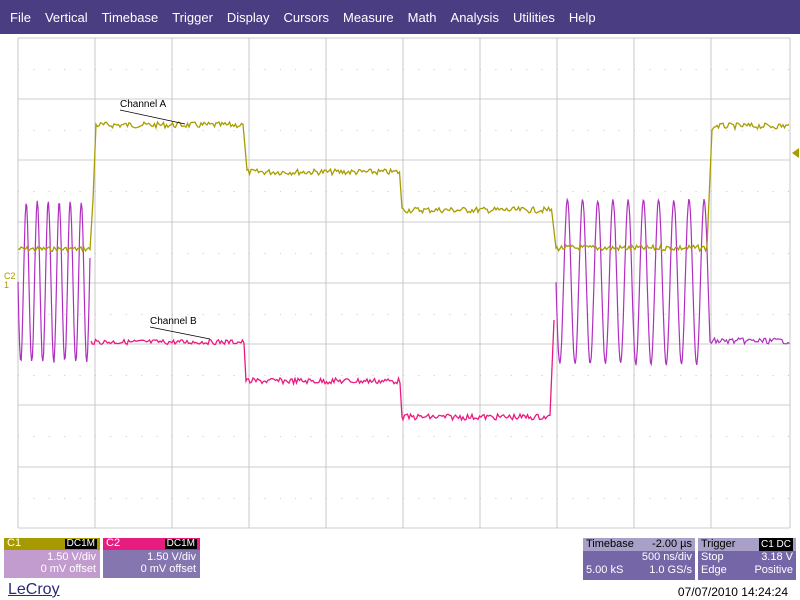  Describe the element at coordinates (666, 557) in the screenshot. I see `timebase-tdiv: 500 ns/div` at that location.